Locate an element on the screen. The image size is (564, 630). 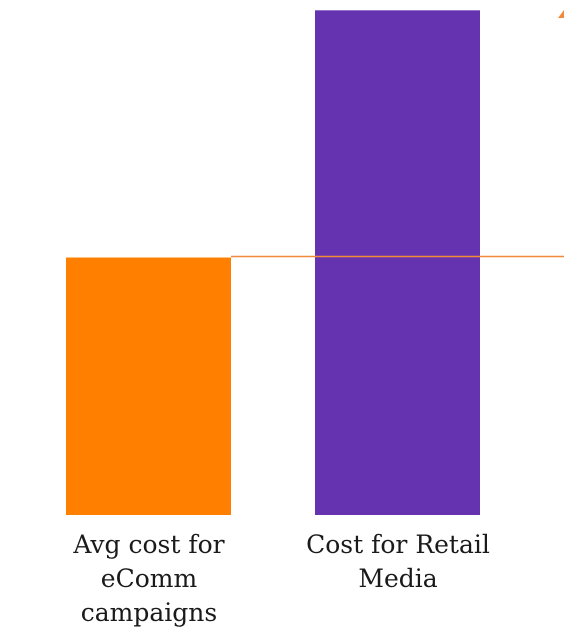
category-label-ecomm: Avg cost for eComm campaigns is located at coordinates (149, 578).